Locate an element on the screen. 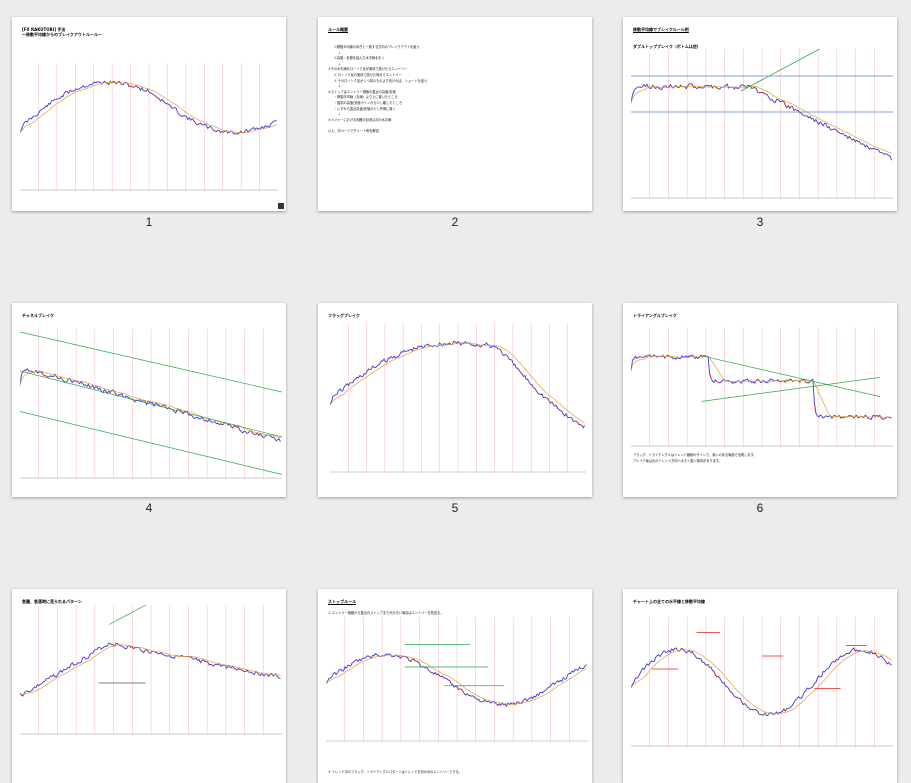 The height and width of the screenshot is (783, 911). page-number: 4 is located at coordinates (149, 508).